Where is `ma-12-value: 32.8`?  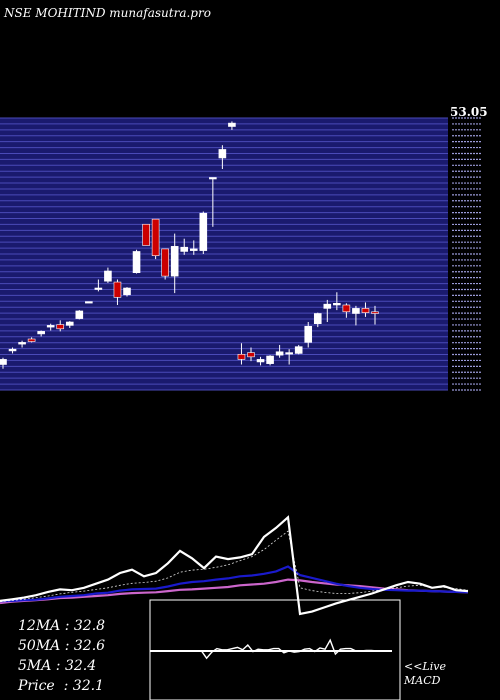
ma-12-value: 32.8 is located at coordinates (89, 626).